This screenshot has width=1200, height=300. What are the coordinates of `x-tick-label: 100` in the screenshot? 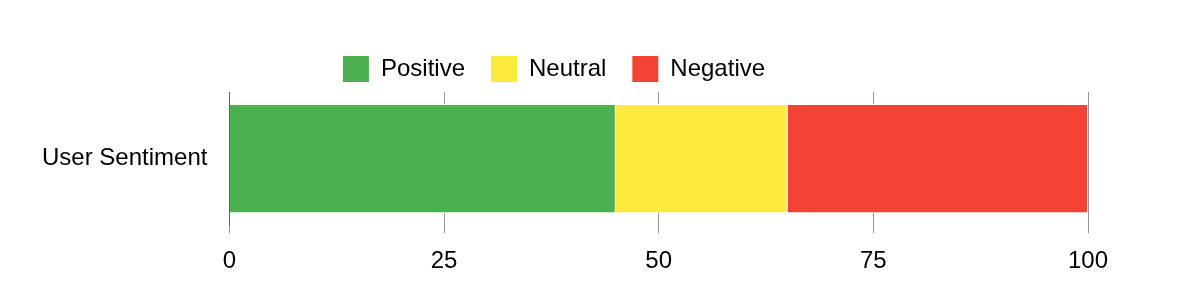 It's located at (1088, 260).